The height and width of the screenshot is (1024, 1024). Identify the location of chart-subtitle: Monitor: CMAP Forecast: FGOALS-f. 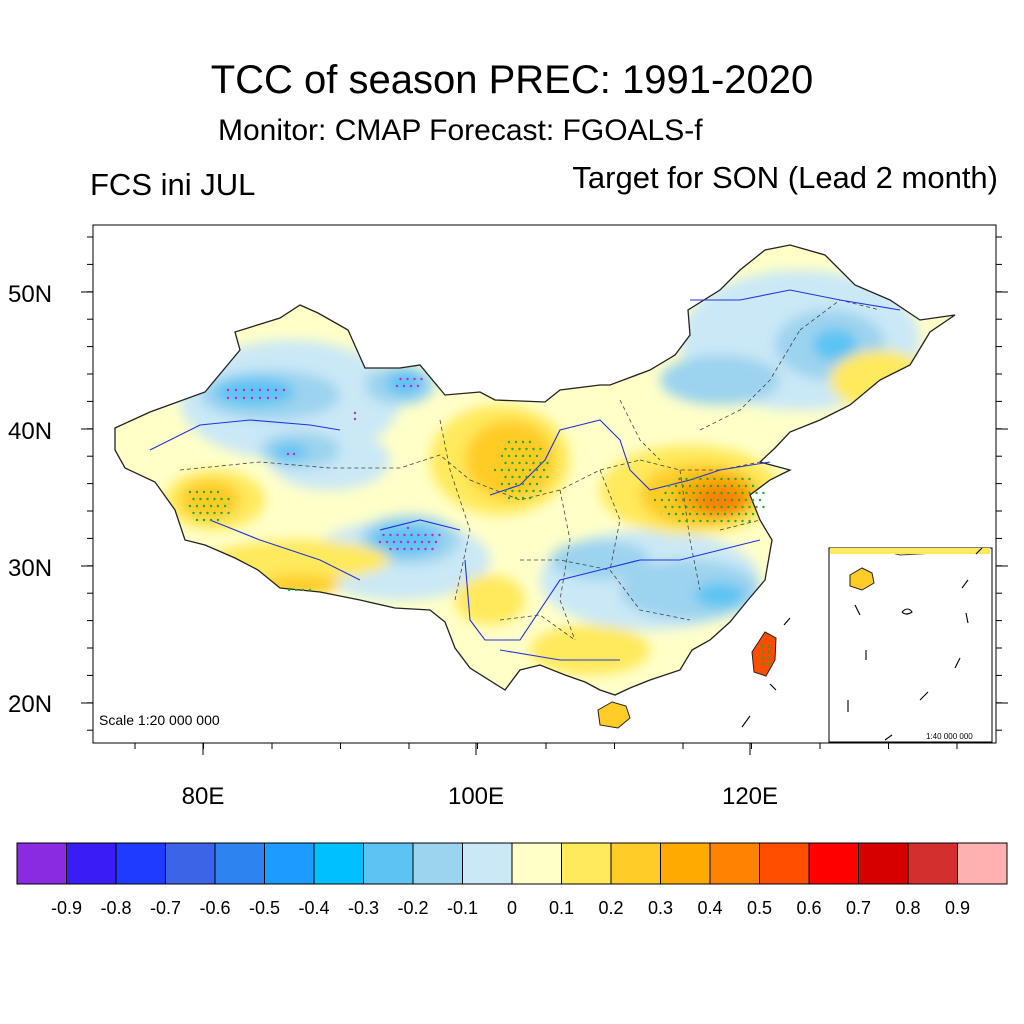
(460, 130).